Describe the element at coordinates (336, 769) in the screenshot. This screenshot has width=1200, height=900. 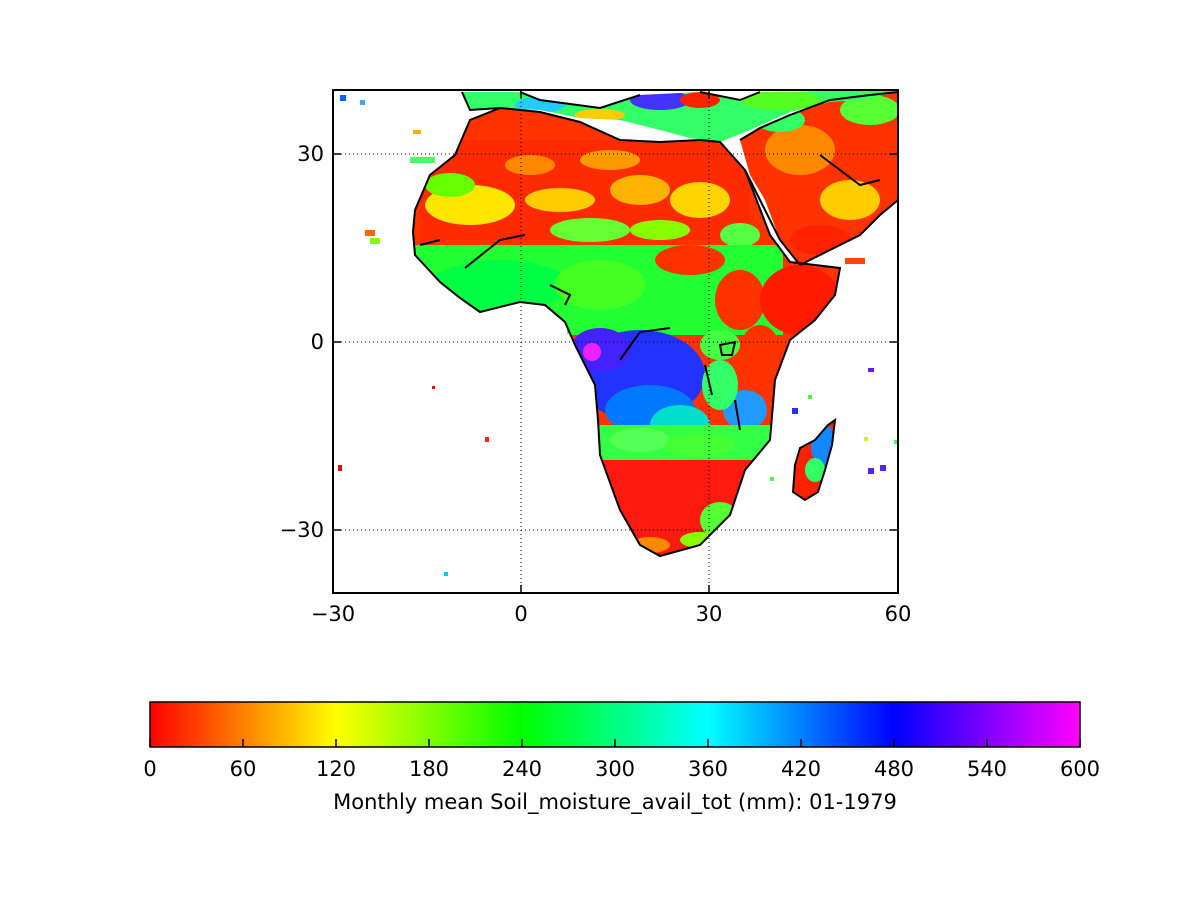
I see `colorbar-tick-label: 120` at that location.